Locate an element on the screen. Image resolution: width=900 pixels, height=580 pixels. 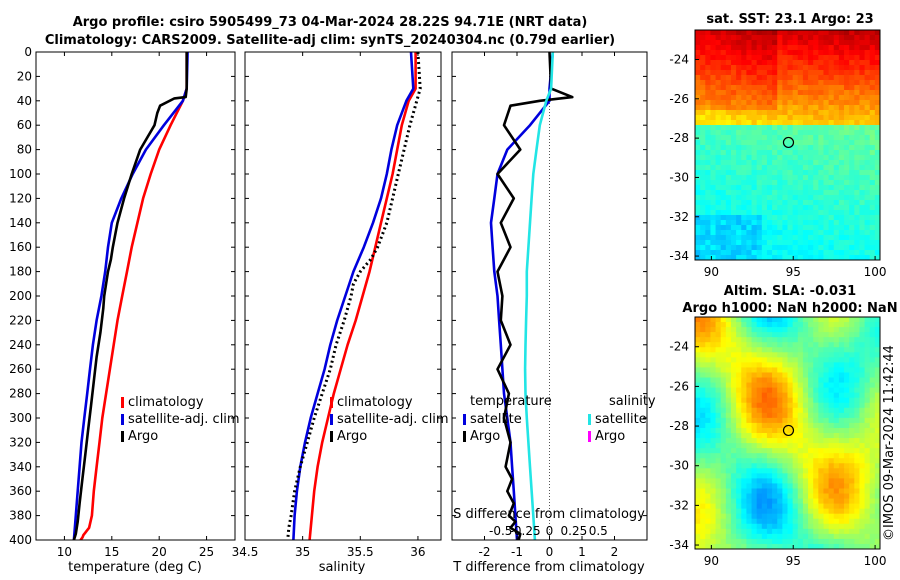
depth-tick-label: 60 is located at coordinates (24, 125).